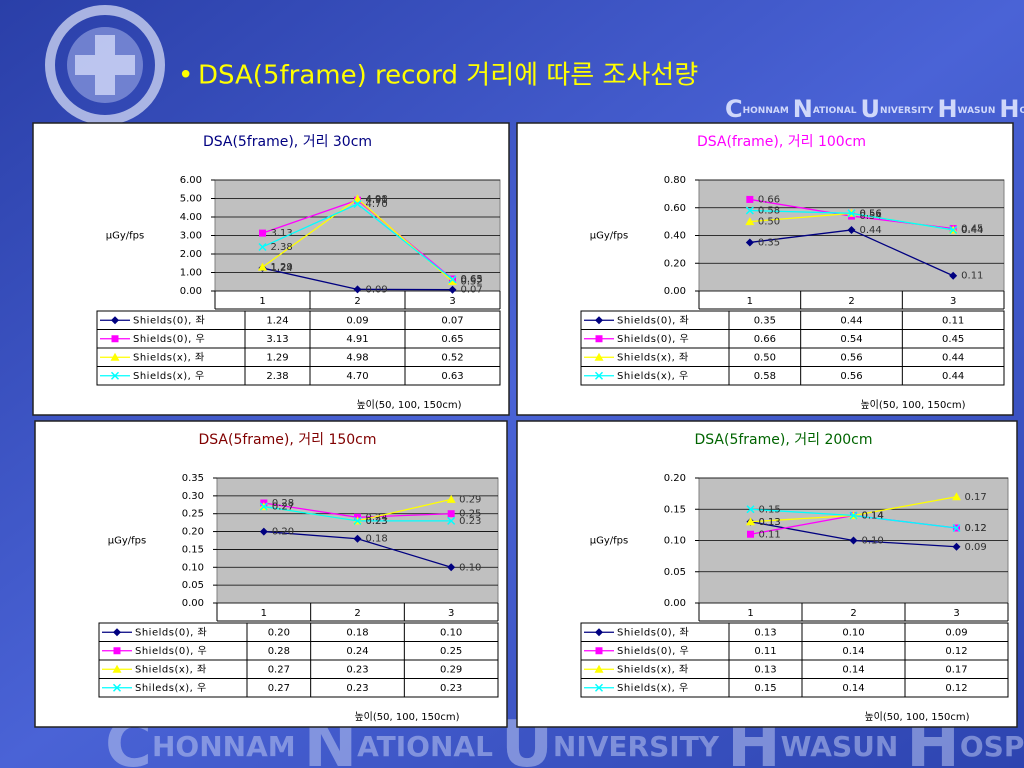  I want to click on table-cell: 0.65, so click(452, 339).